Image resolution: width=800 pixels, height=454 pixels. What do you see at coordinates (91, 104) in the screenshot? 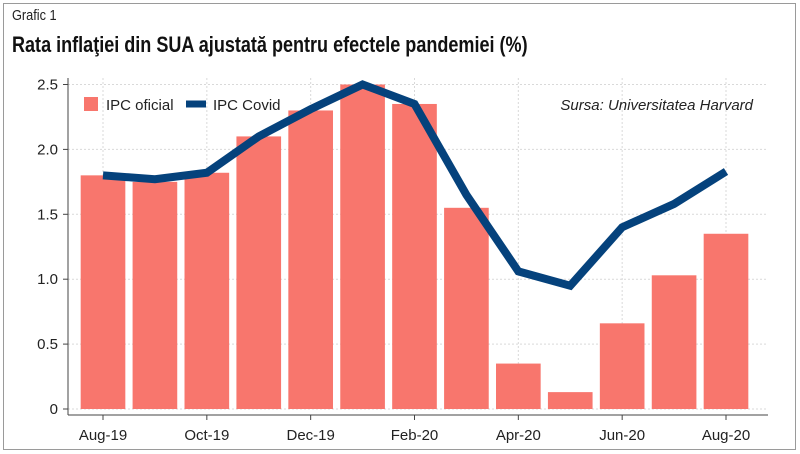
I see `legend-swatch-ipc-oficial` at bounding box center [91, 104].